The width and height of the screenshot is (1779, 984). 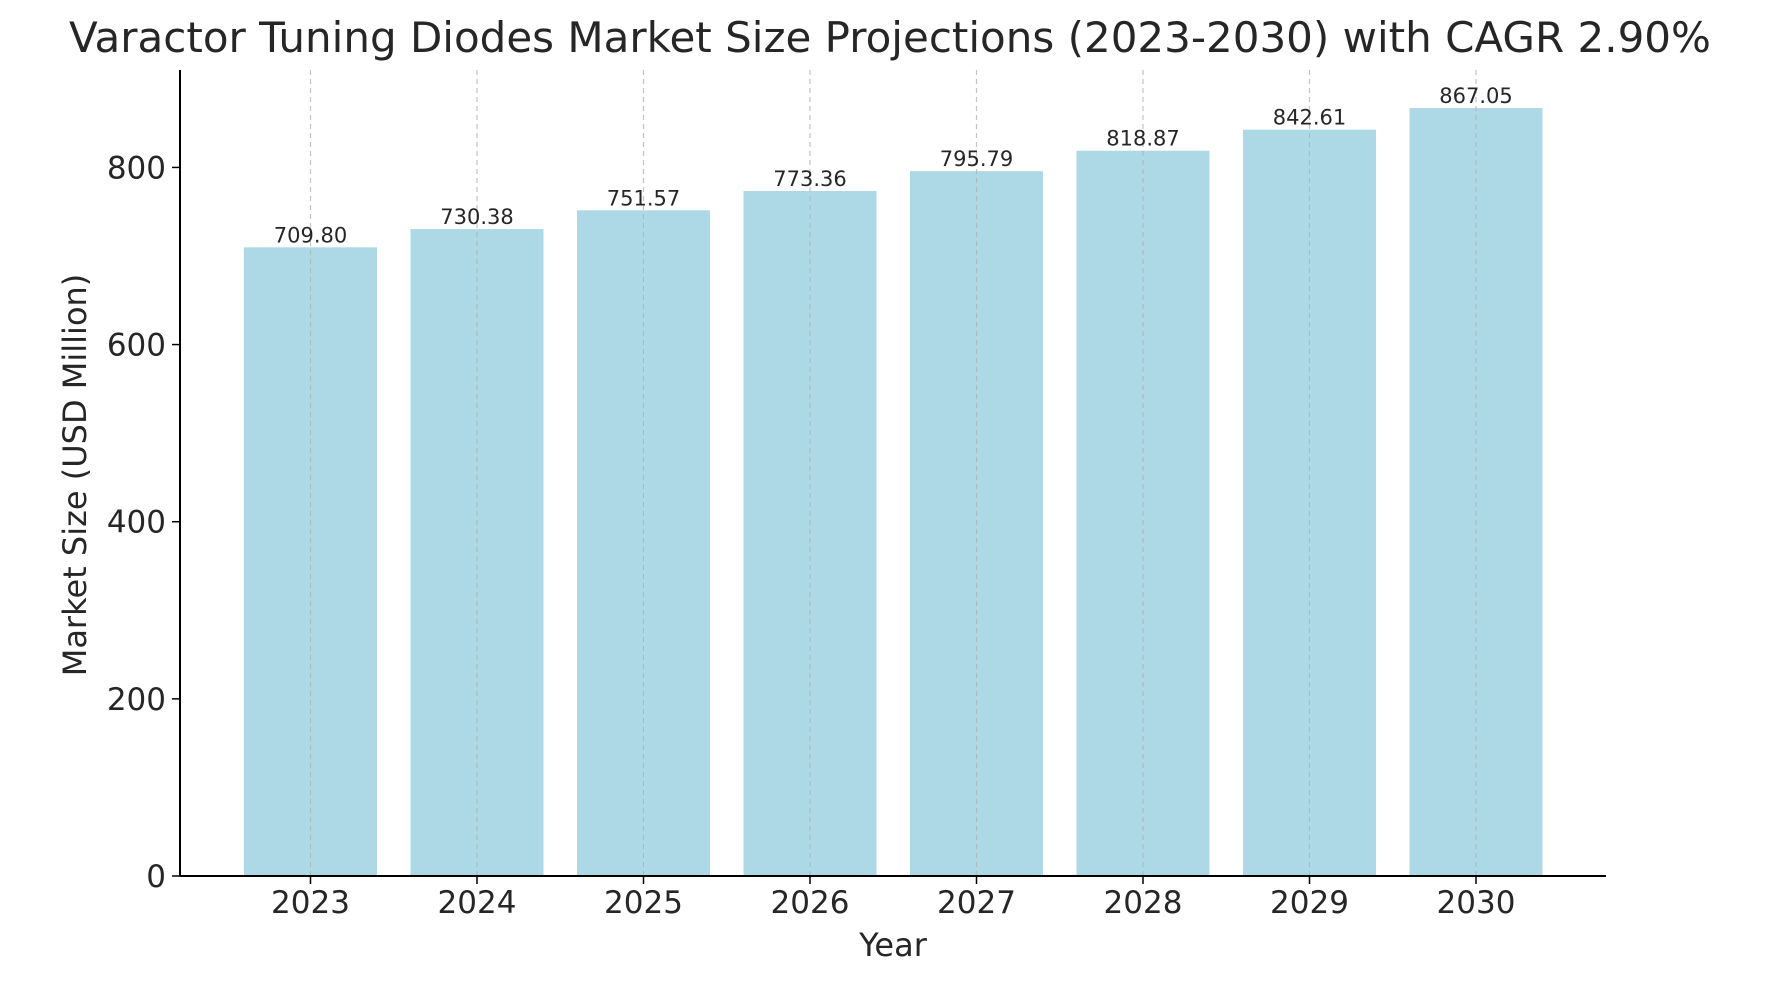 I want to click on x-tick-label-2026: 2026, so click(x=810, y=903).